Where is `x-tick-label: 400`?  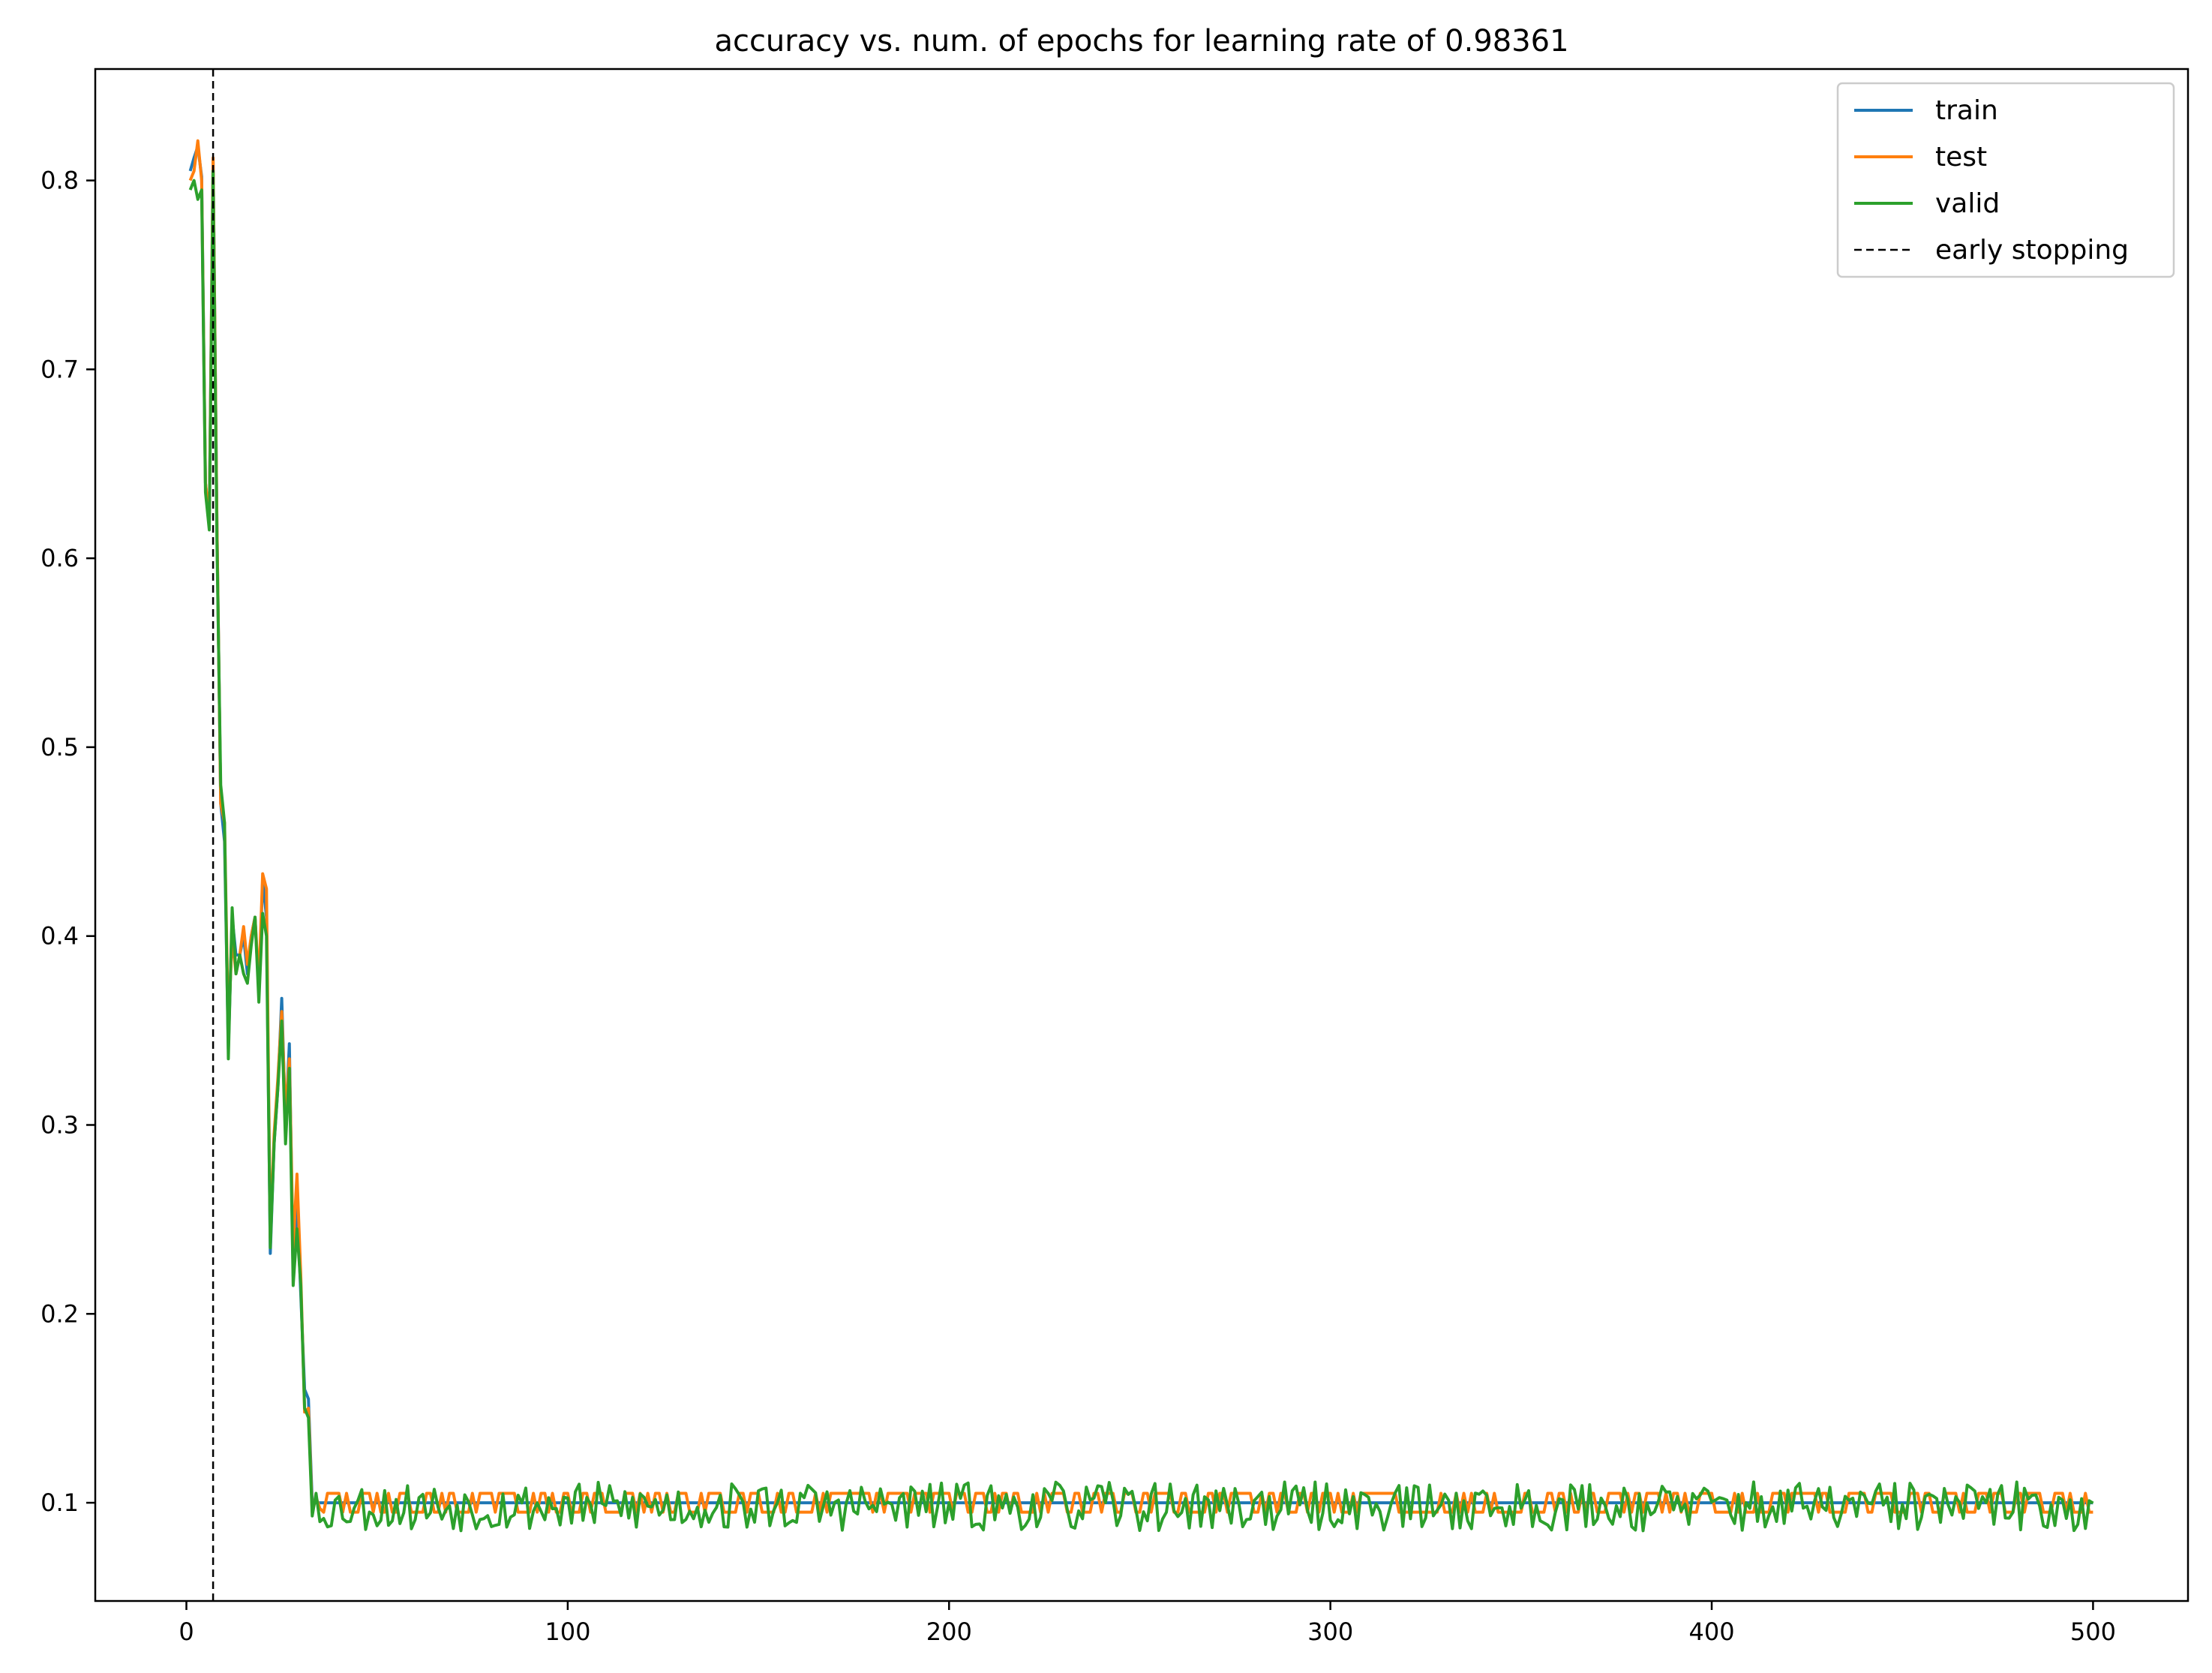
x-tick-label: 400 is located at coordinates (1711, 1631).